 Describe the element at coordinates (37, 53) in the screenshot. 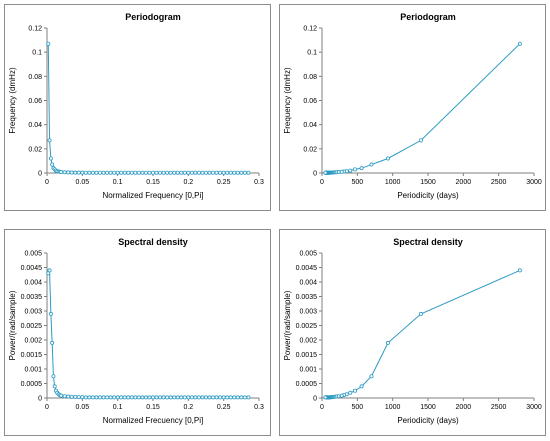

I see `y-tick-label: 0.1` at that location.